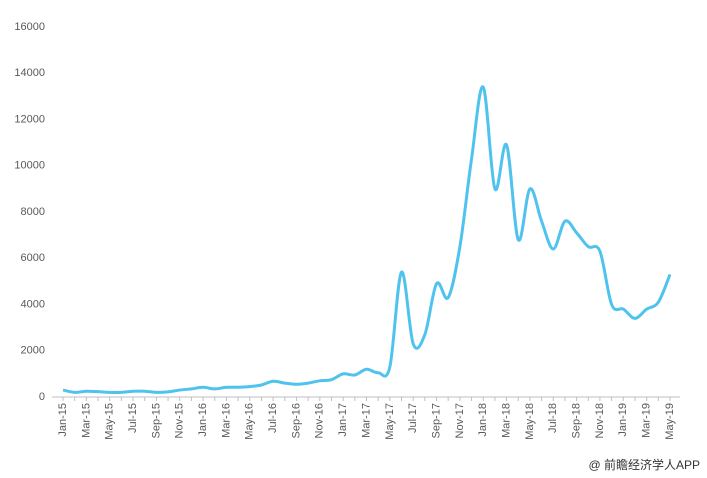  Describe the element at coordinates (110, 421) in the screenshot. I see `x-tick-label: May-15` at that location.